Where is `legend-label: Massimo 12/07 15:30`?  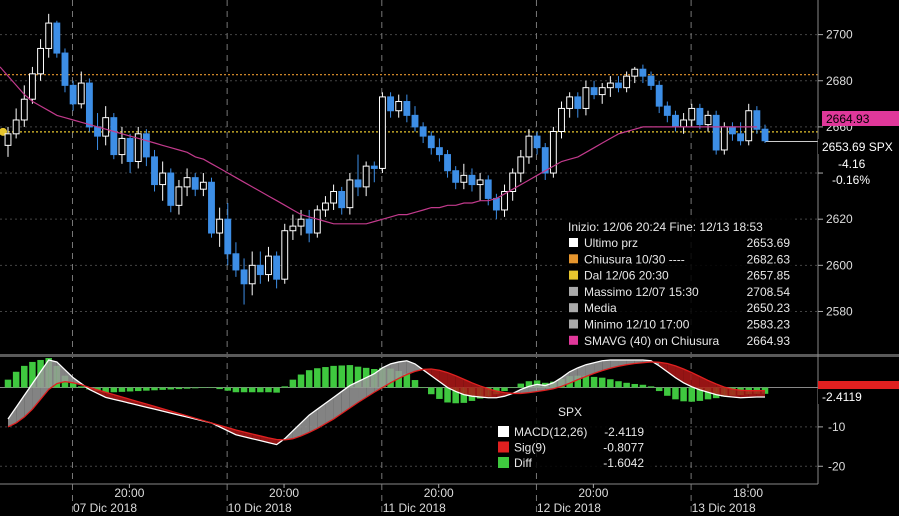
legend-label: Massimo 12/07 15:30 is located at coordinates (641, 292).